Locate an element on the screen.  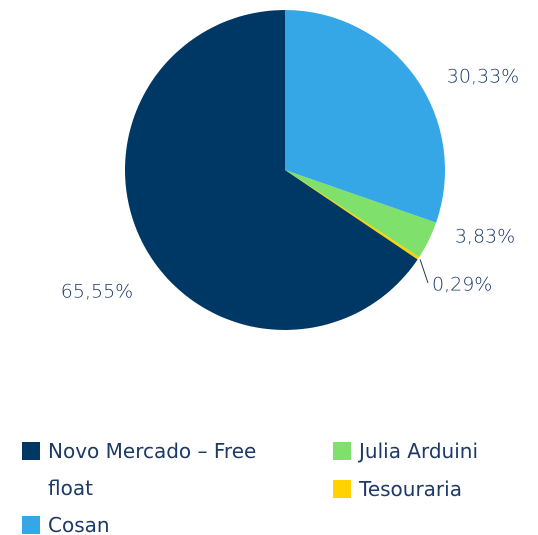
legend-label: Novo Mercado – Free float is located at coordinates (152, 469).